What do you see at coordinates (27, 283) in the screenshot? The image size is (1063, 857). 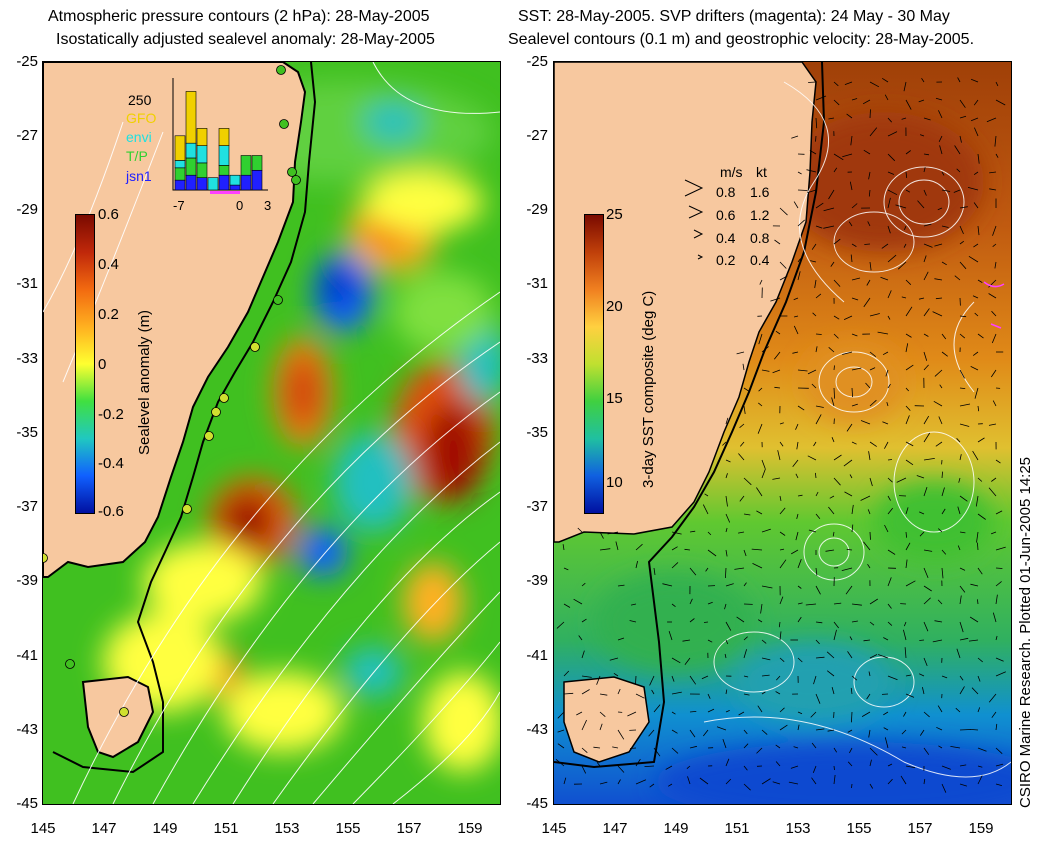 I see `lat-label: -31` at bounding box center [27, 283].